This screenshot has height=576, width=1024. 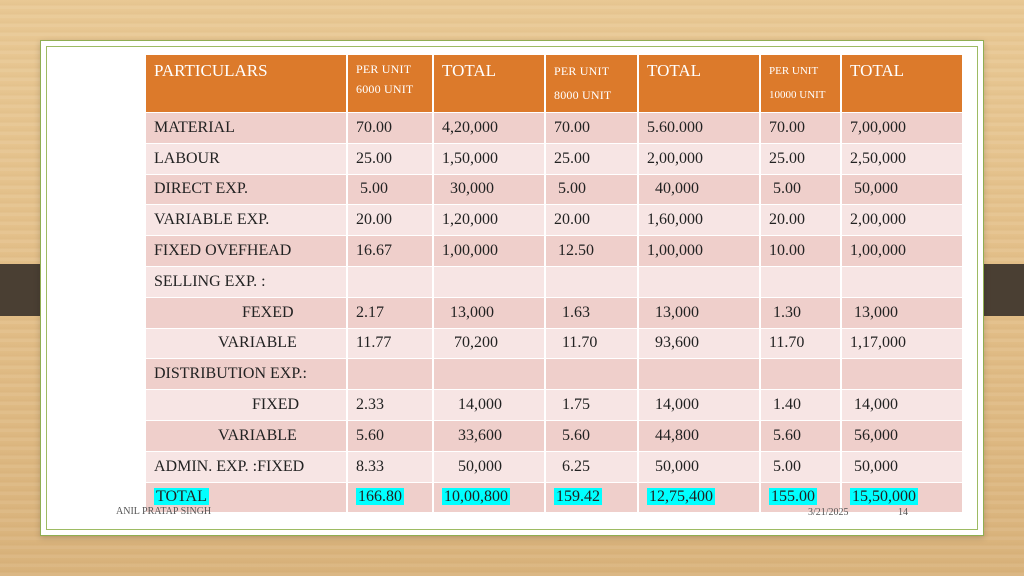 What do you see at coordinates (592, 251) in the screenshot?
I see `row-value: 12.50` at bounding box center [592, 251].